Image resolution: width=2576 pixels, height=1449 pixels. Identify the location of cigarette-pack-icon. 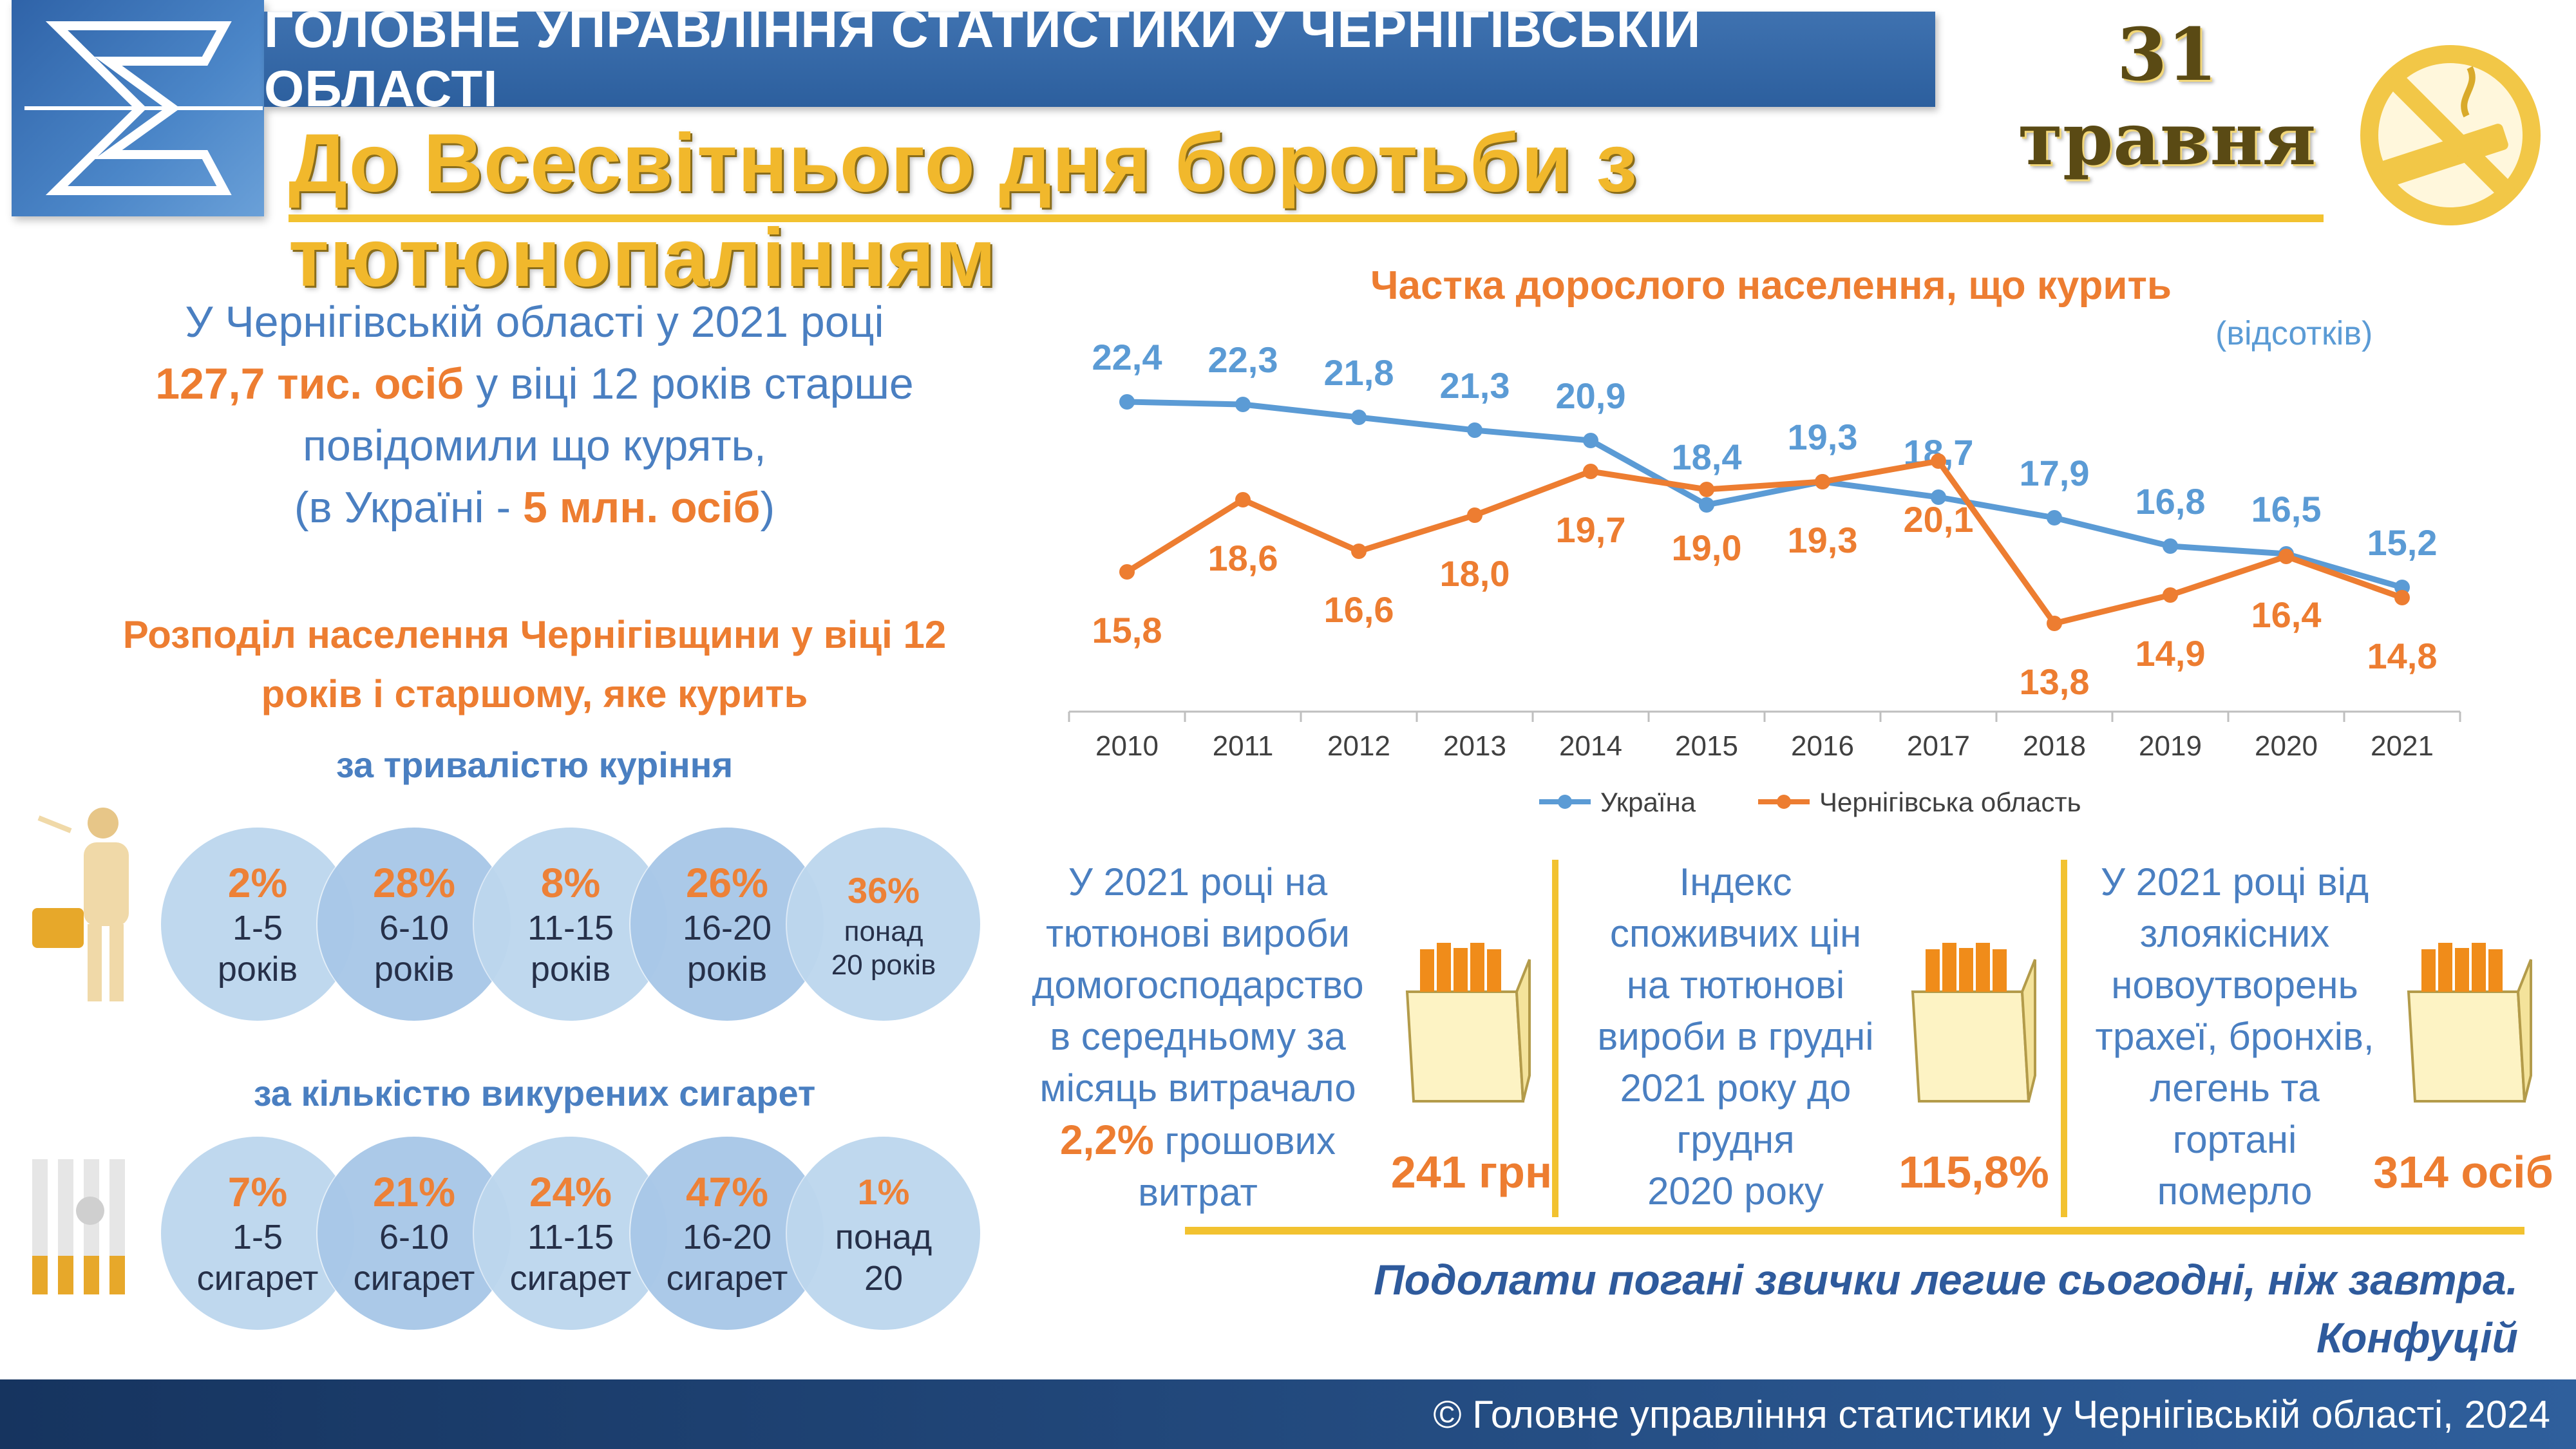
(1971, 1012).